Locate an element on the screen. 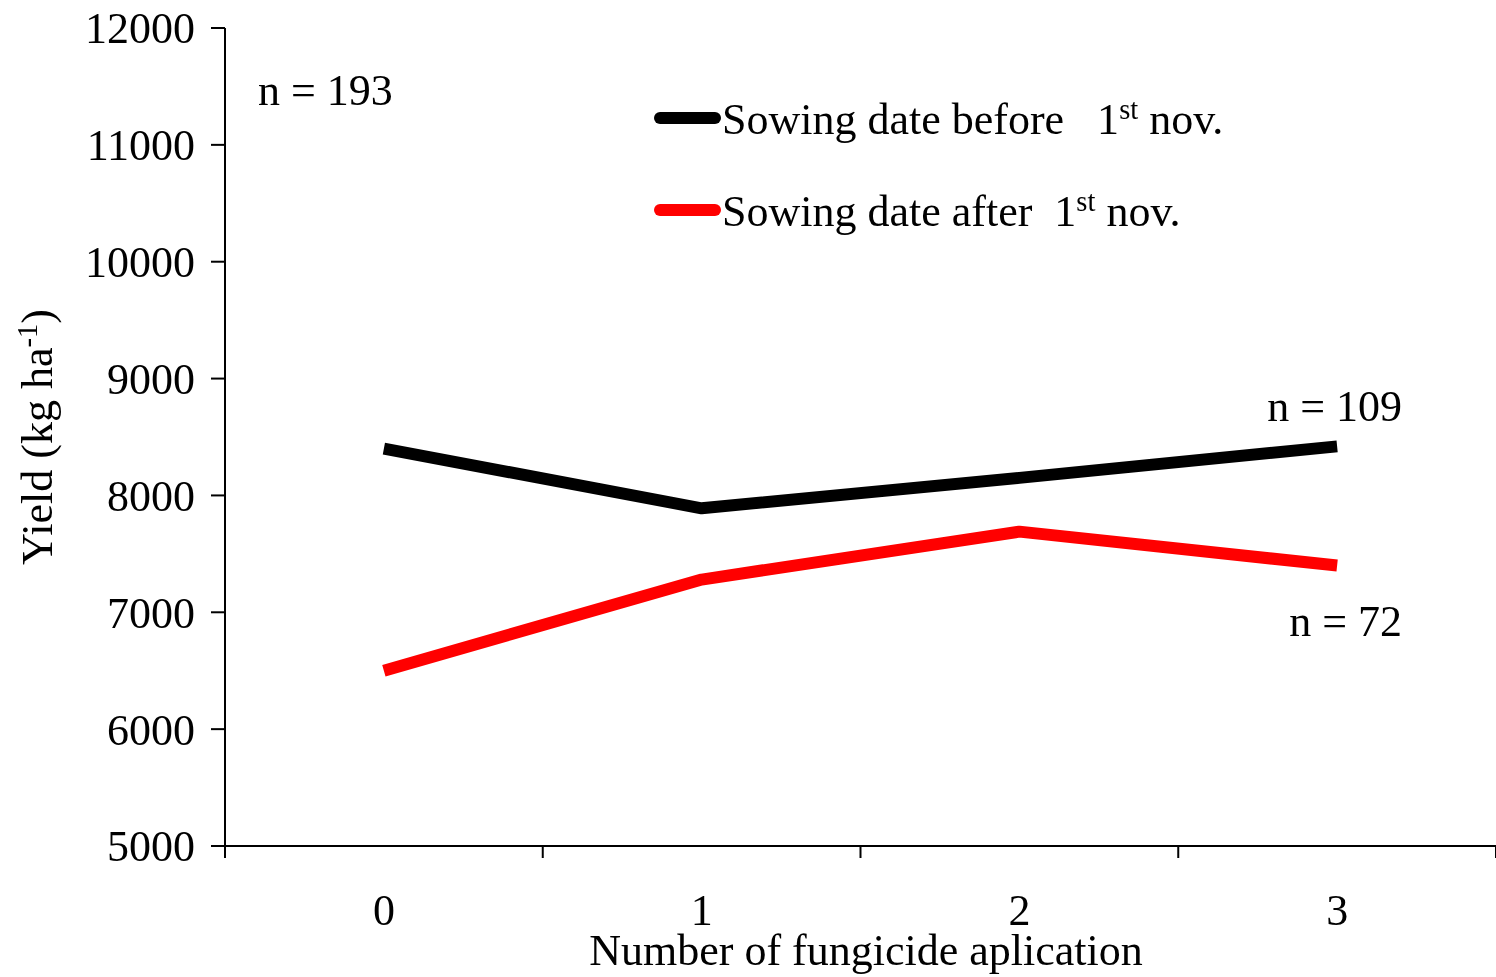 The image size is (1496, 977). y-tick-label: 5000 is located at coordinates (151, 847).